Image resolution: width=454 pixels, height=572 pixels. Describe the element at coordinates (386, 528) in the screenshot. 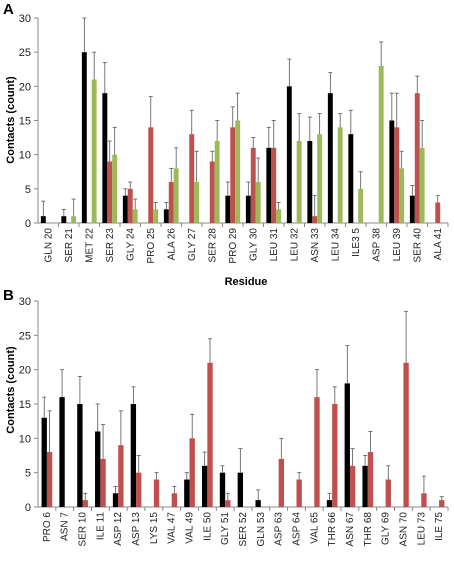

I see `x-tick-label: GLY 69` at that location.